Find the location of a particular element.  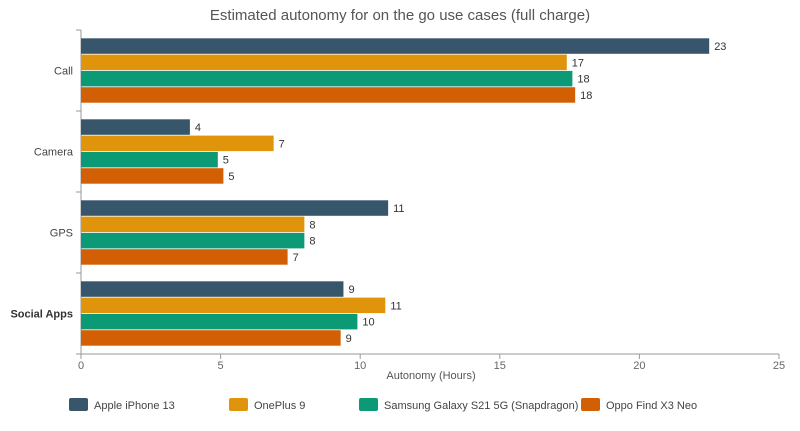

category-label: Camera is located at coordinates (54, 153).